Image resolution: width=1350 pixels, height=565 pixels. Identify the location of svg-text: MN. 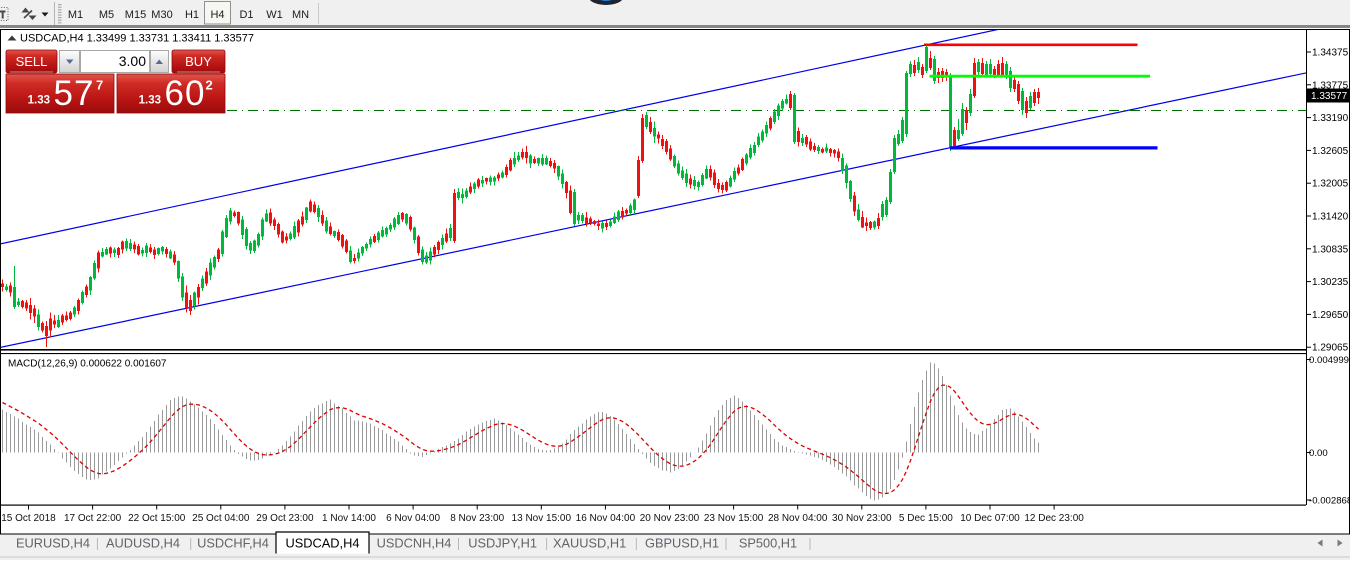
(300, 15).